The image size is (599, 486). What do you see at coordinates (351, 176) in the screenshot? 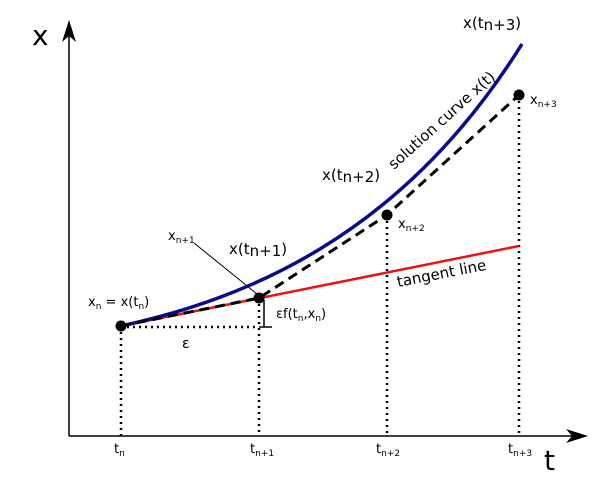
I see `exact-label-n2: x(tn+2)` at bounding box center [351, 176].